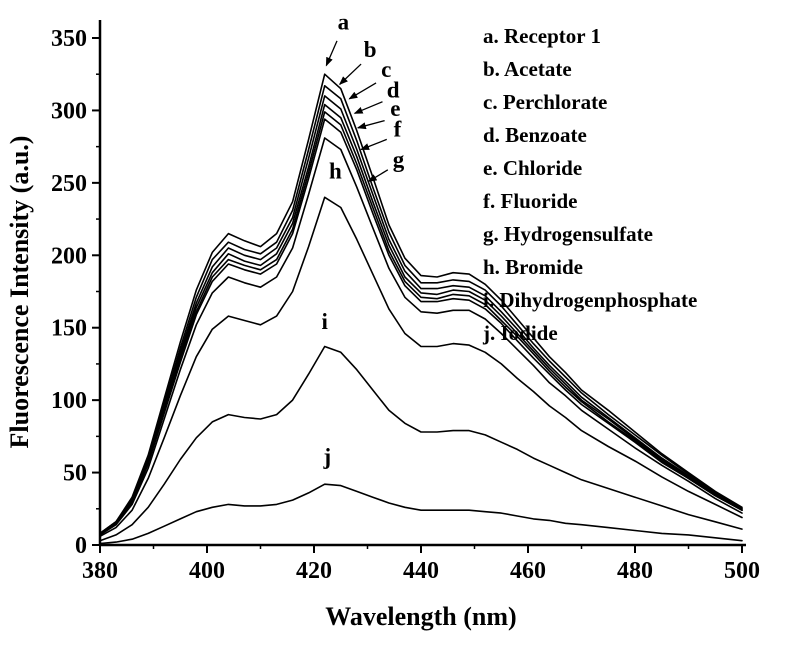 This screenshot has height=654, width=800. Describe the element at coordinates (398, 129) in the screenshot. I see `annotation-letter-f: f` at that location.